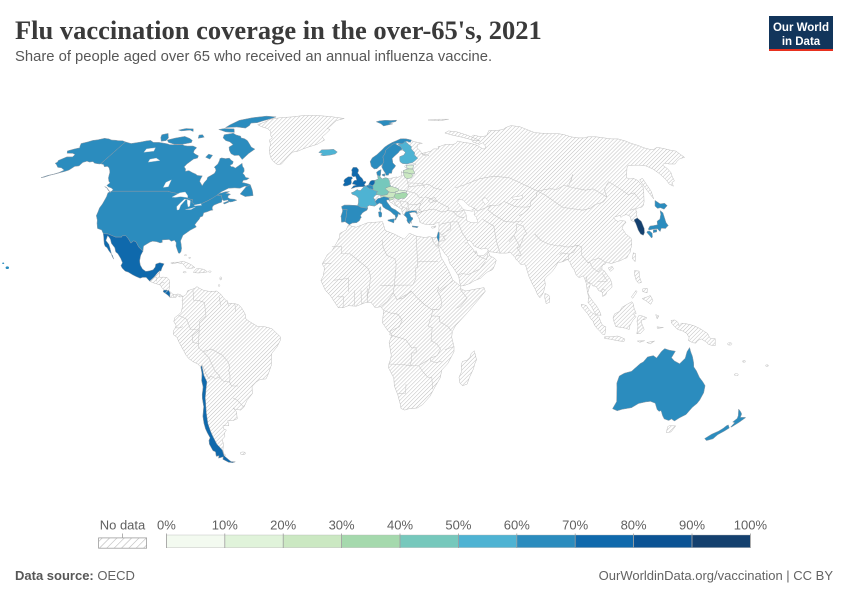 The width and height of the screenshot is (850, 600). What do you see at coordinates (634, 525) in the screenshot?
I see `svg-text: 80%` at bounding box center [634, 525].